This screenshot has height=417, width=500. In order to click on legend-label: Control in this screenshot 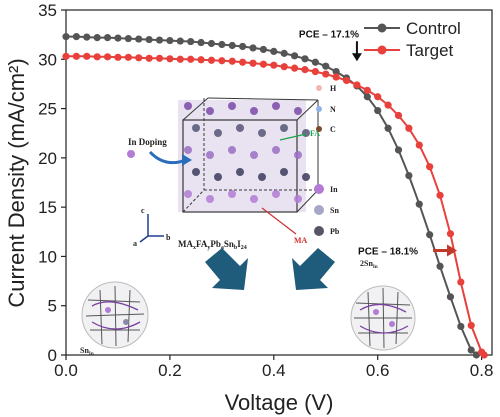, I will do `click(433, 28)`.